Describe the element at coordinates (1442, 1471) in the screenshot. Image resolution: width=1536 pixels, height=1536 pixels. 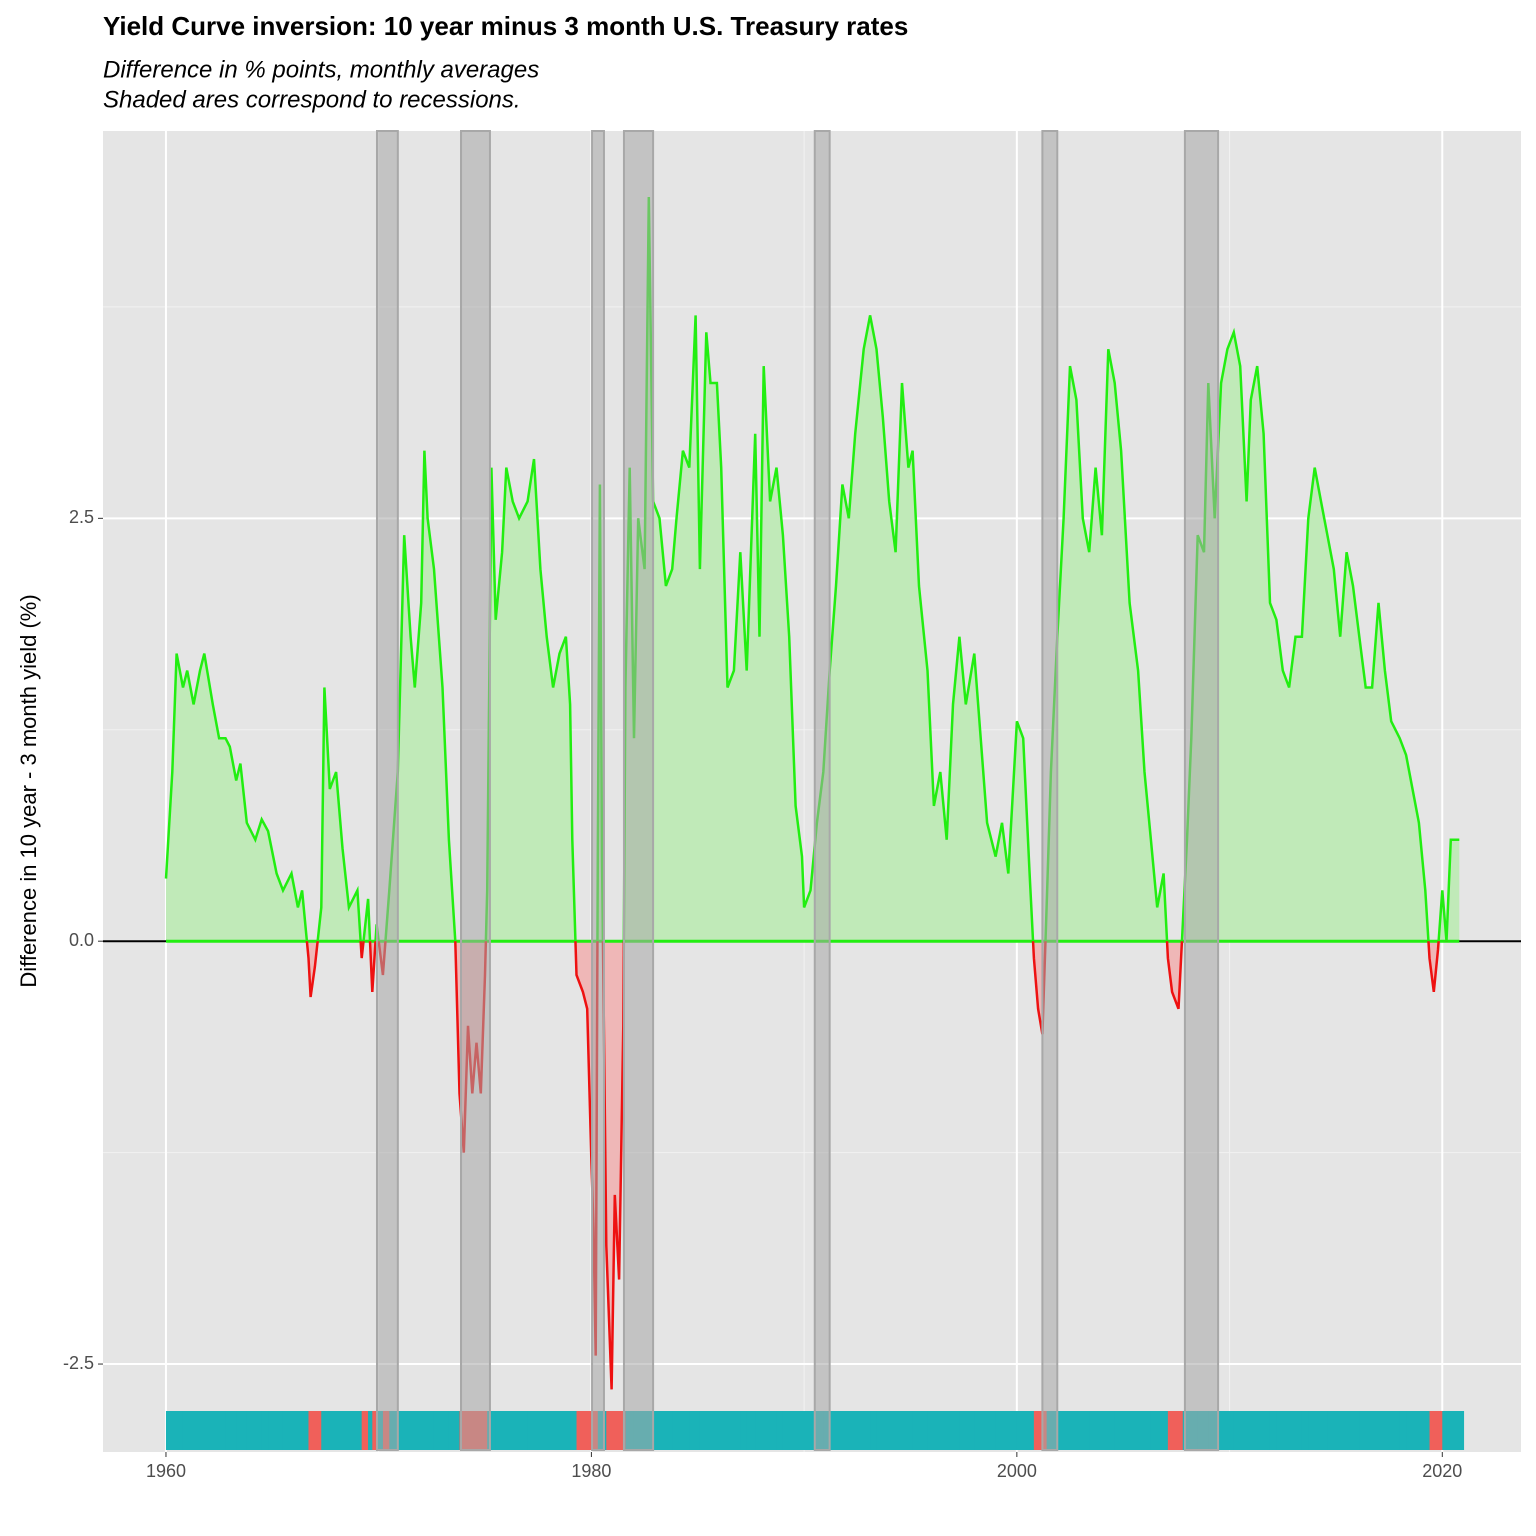
I see `x-tick-label: 2020` at that location.